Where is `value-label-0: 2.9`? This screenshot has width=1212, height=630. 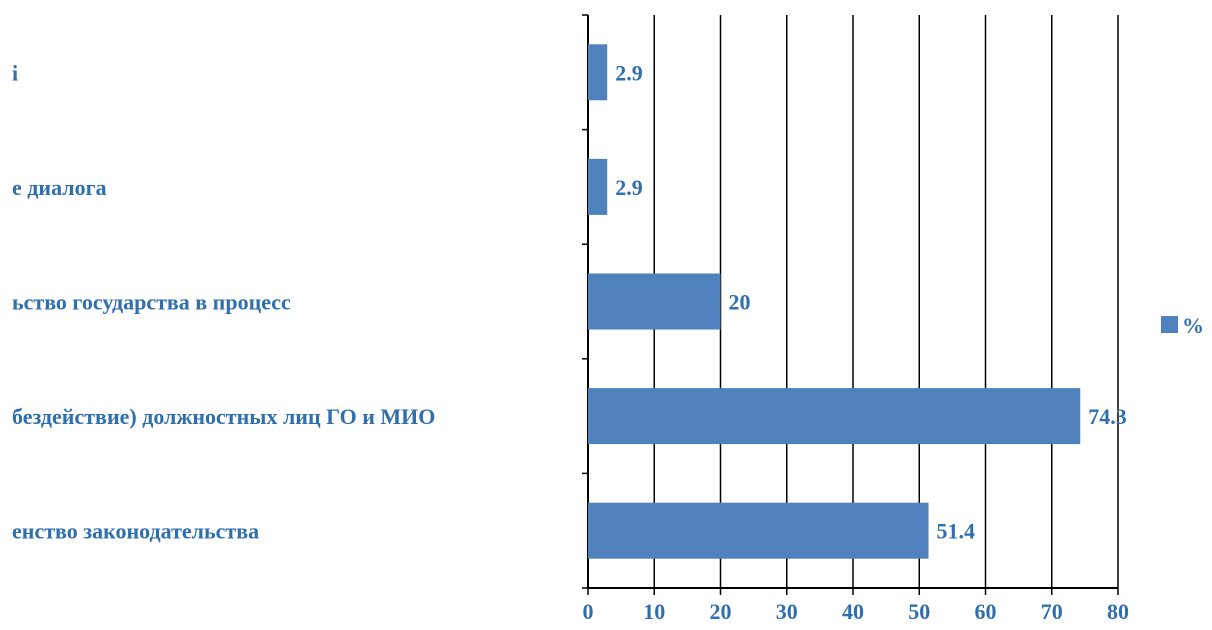 value-label-0: 2.9 is located at coordinates (629, 72).